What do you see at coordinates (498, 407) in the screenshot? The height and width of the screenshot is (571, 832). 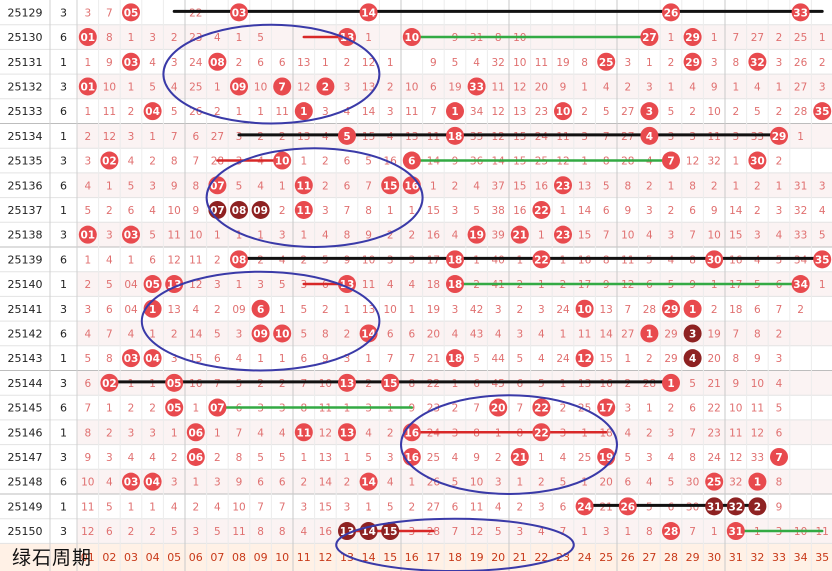 I see `ball-20: 20` at bounding box center [498, 407].